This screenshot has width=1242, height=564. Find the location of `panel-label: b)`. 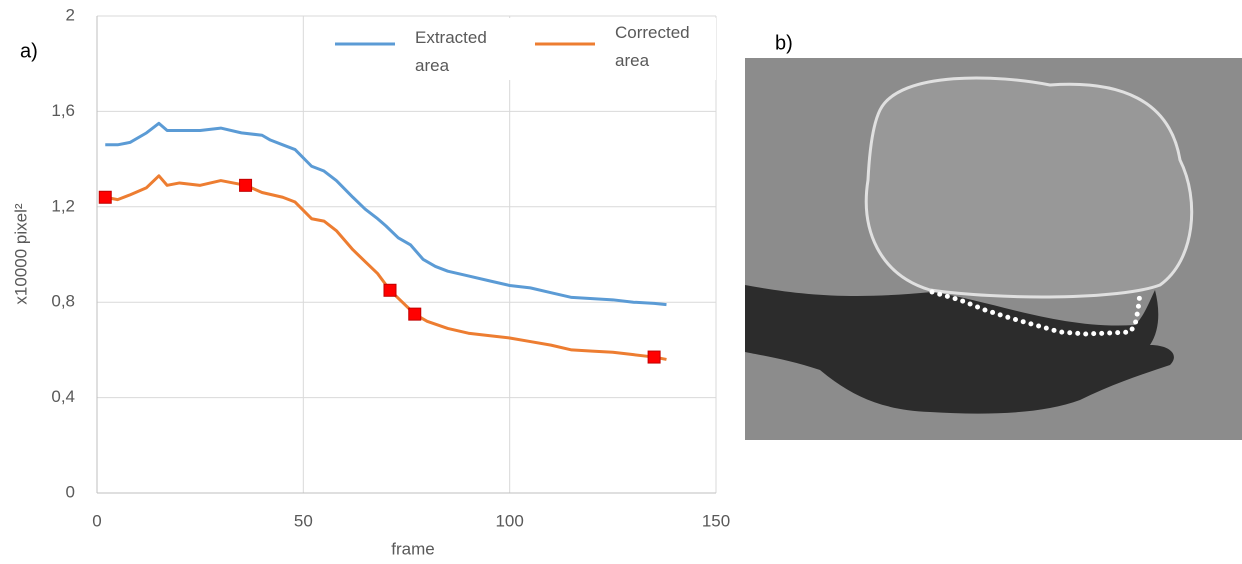

panel-label: b) is located at coordinates (784, 43).